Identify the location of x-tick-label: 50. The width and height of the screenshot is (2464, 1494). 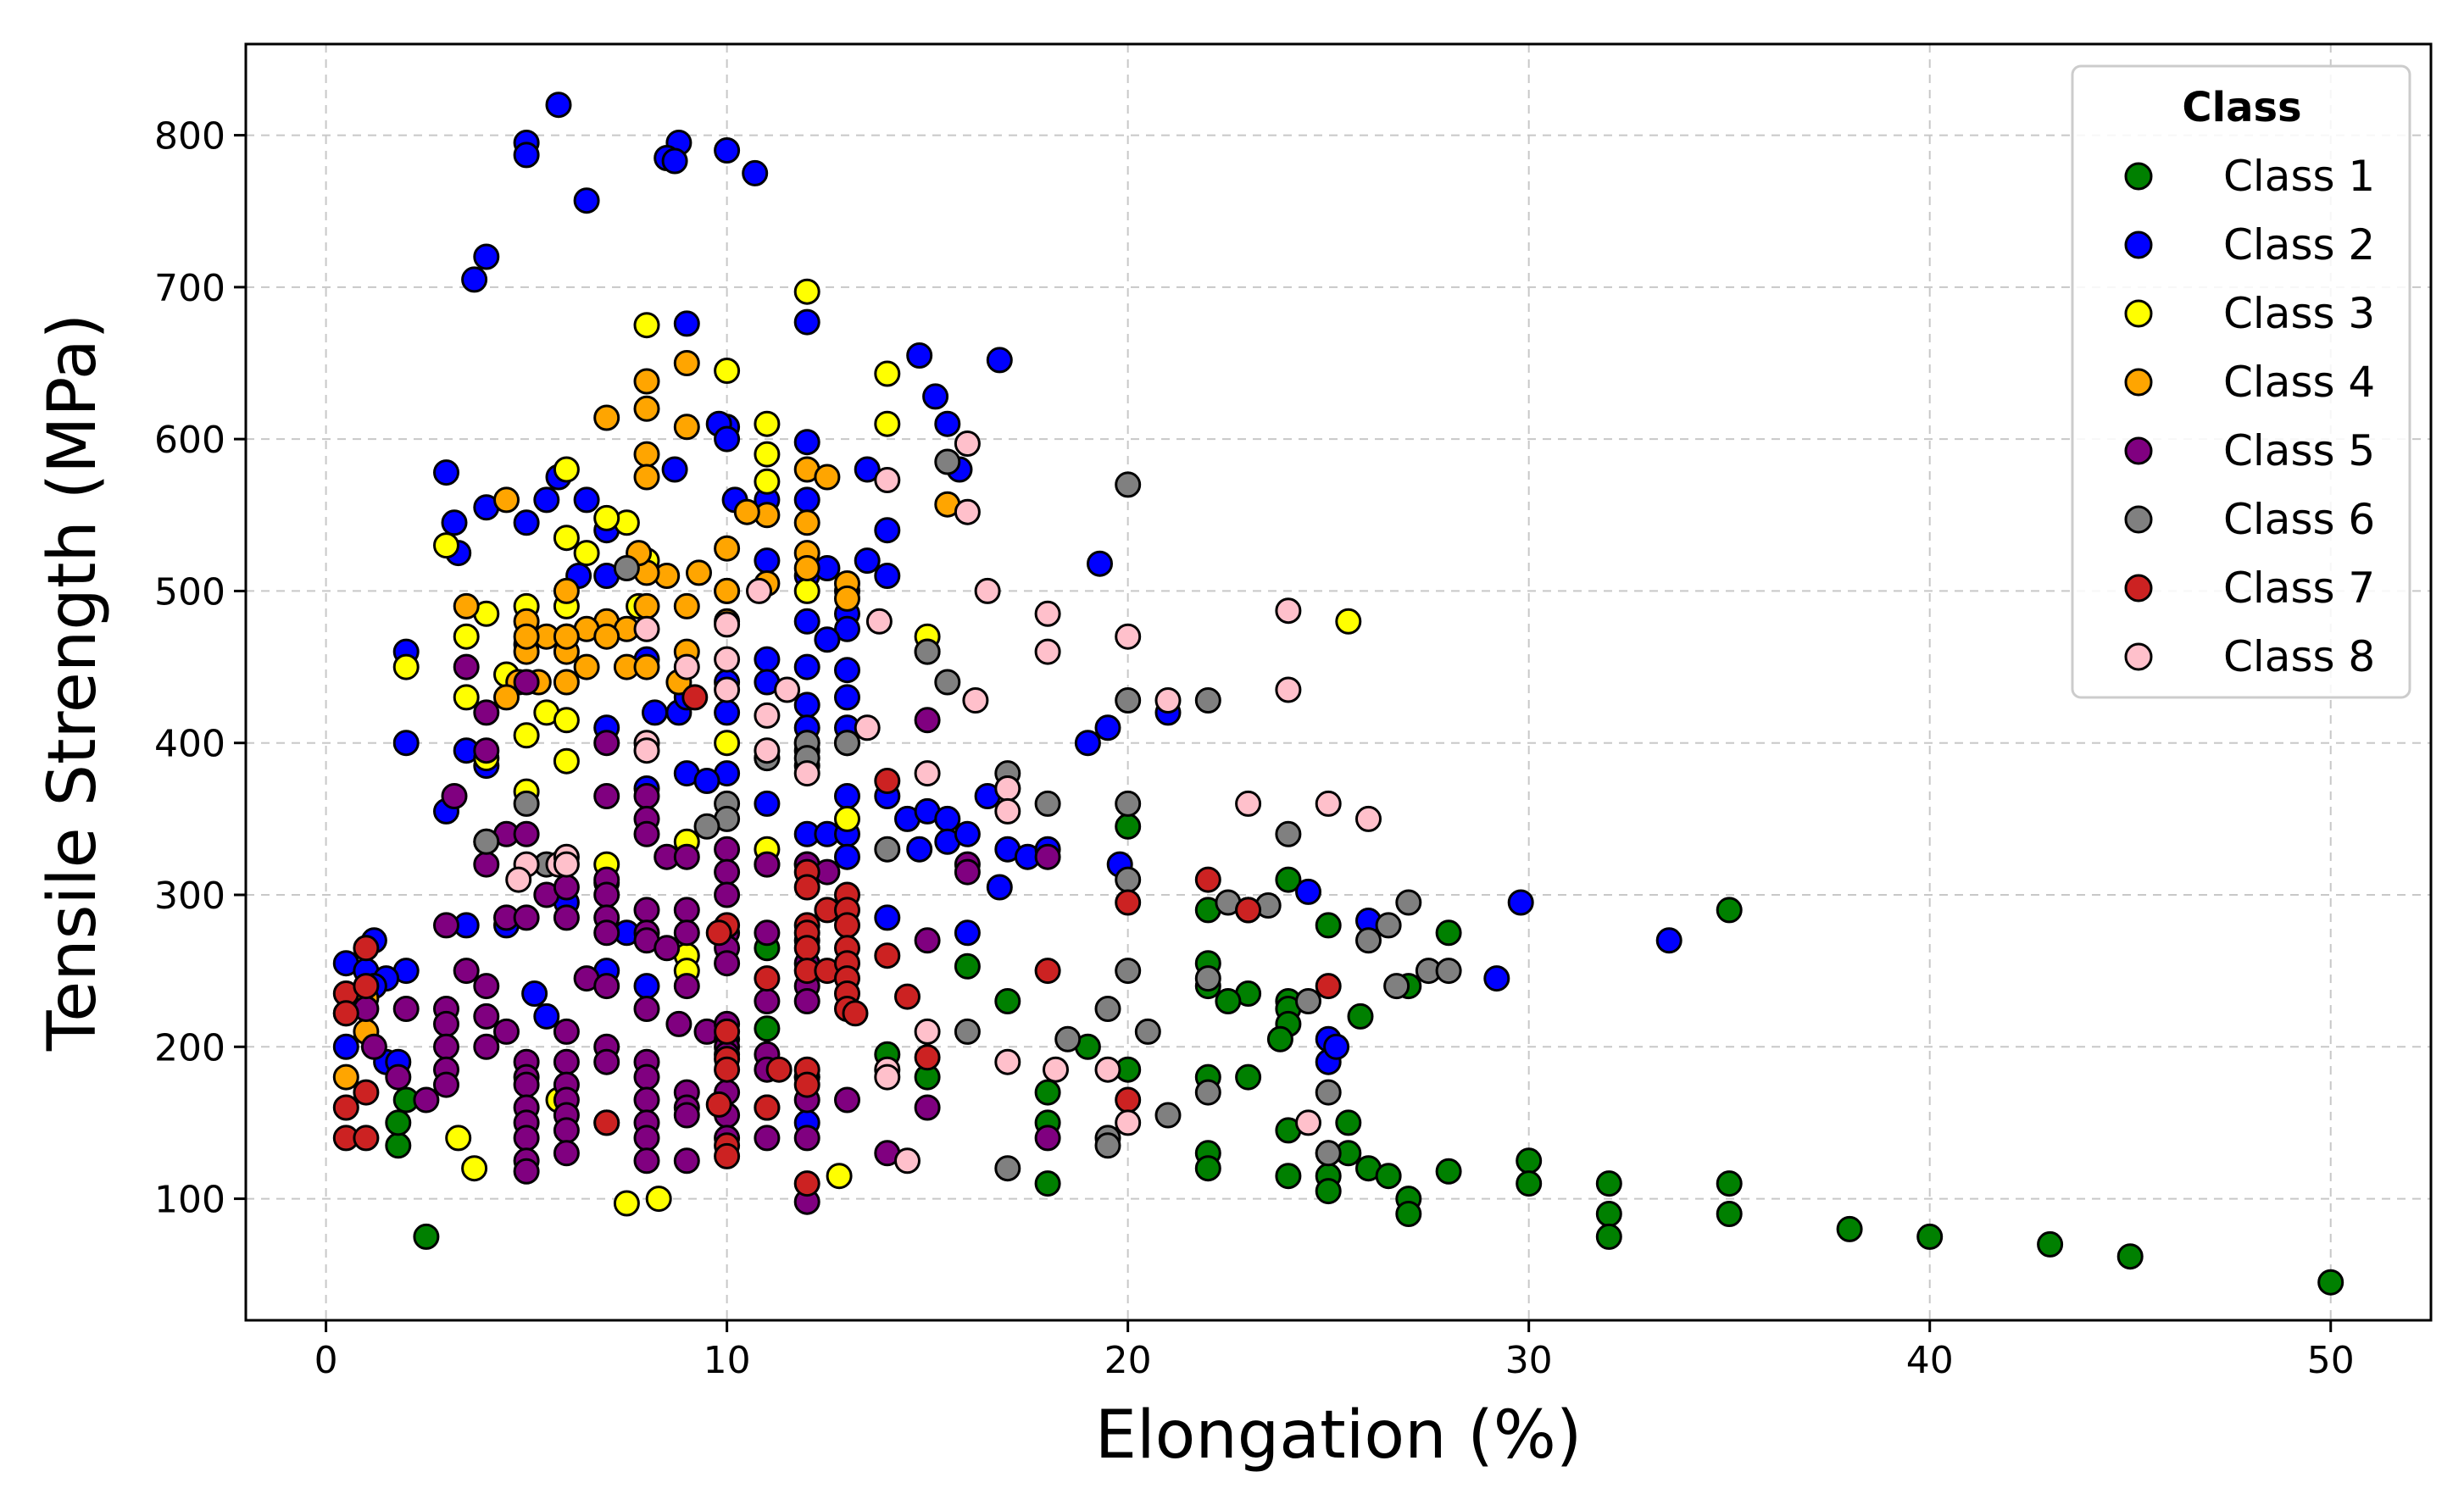
(2331, 1360).